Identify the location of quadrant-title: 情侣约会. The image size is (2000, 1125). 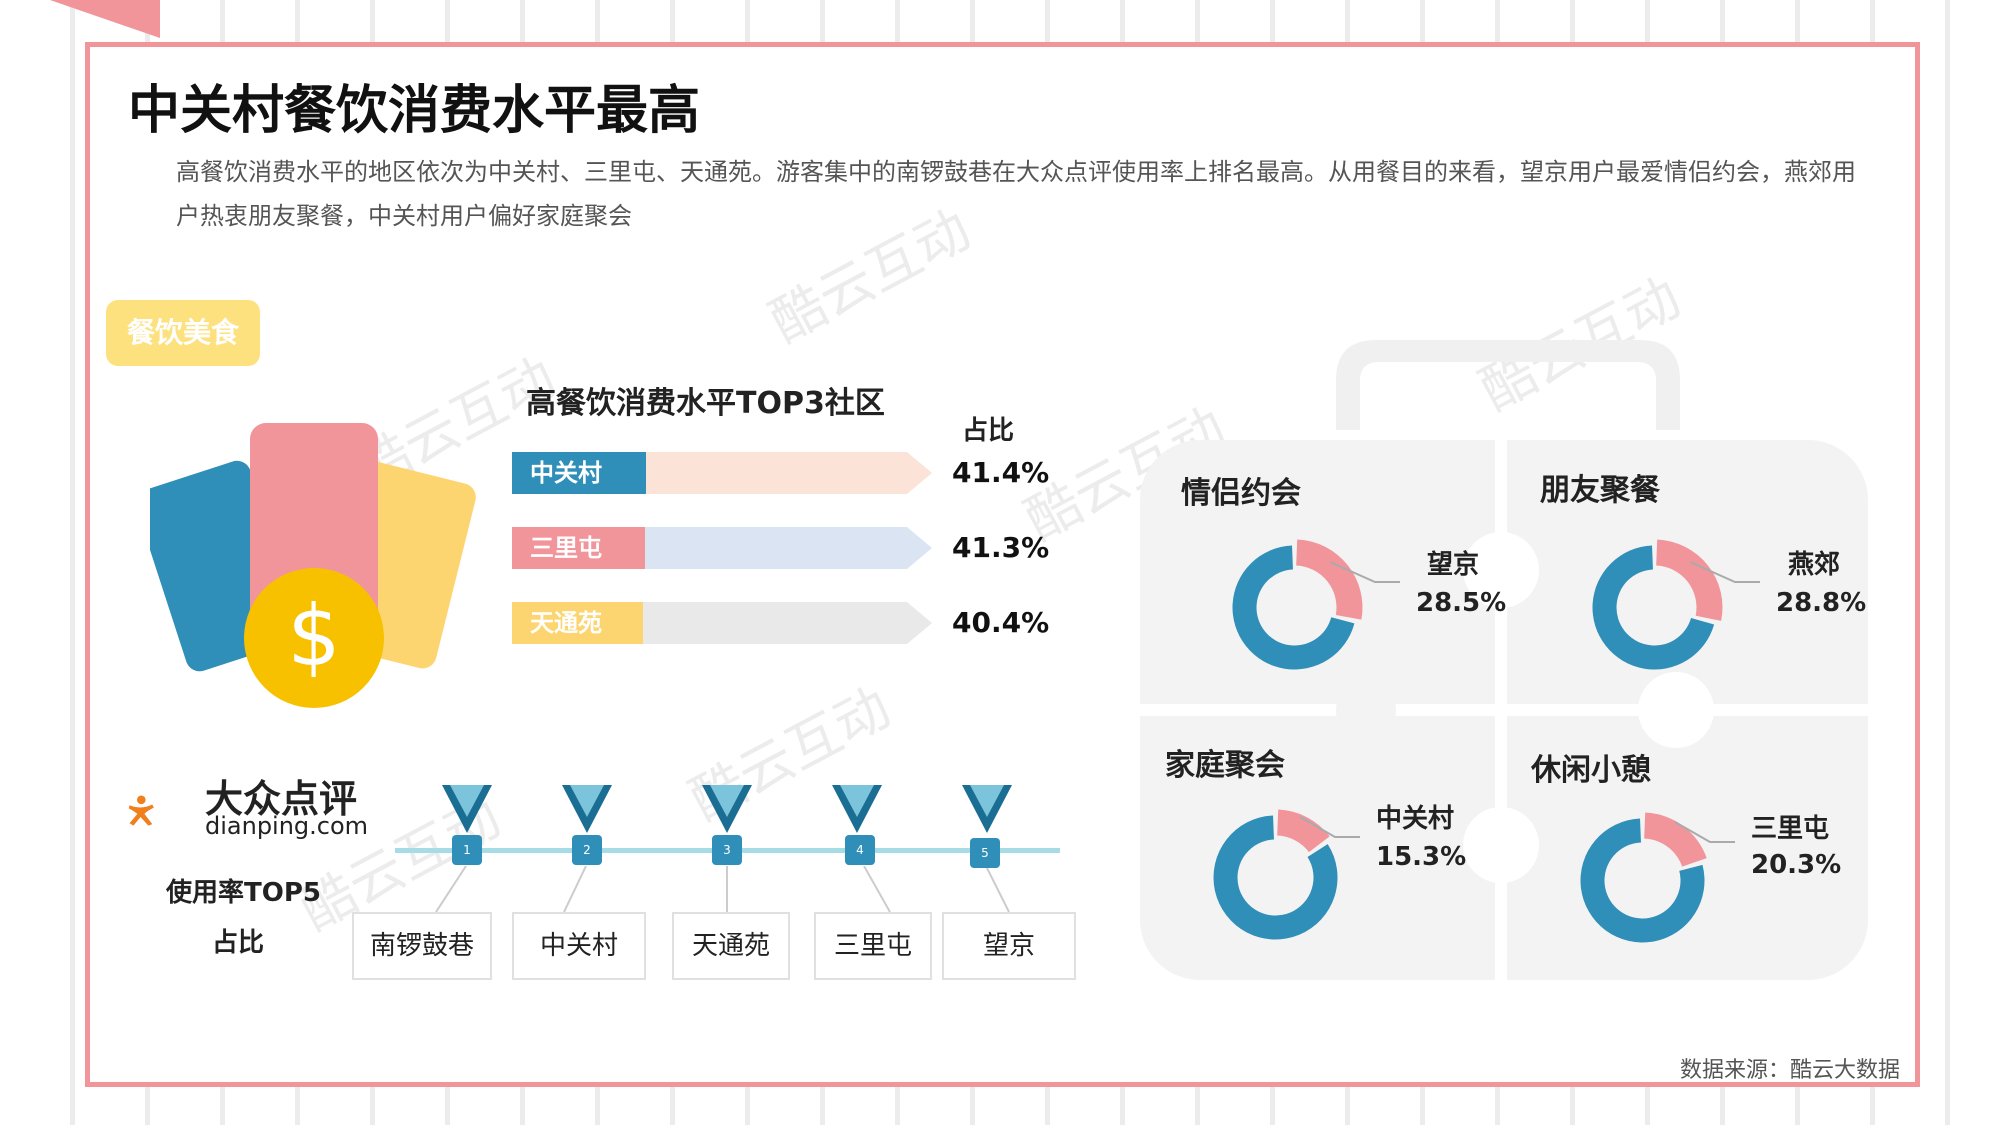
(1241, 493).